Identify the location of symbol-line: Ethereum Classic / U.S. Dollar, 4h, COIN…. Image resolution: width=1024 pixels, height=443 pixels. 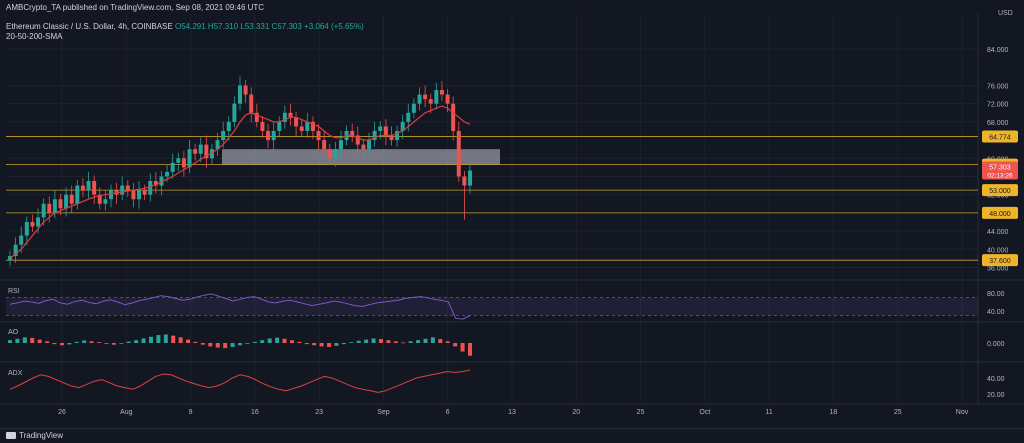
(185, 26).